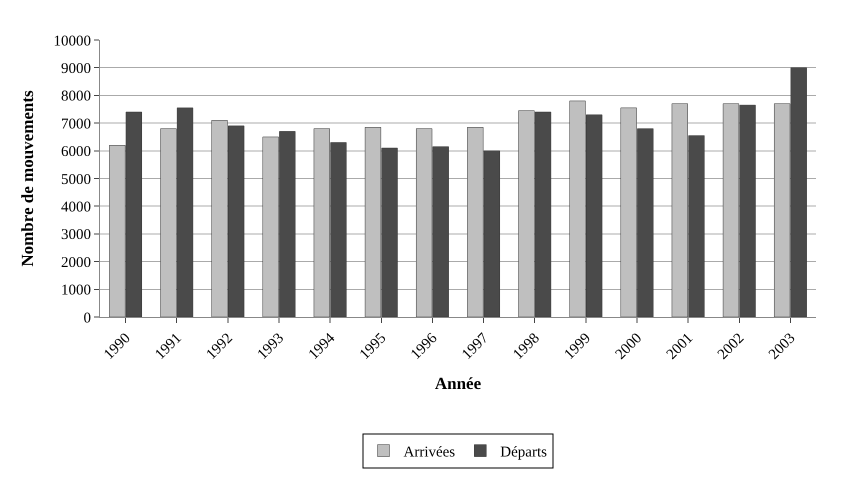  Describe the element at coordinates (117, 346) in the screenshot. I see `x-tick-label: 1990` at that location.